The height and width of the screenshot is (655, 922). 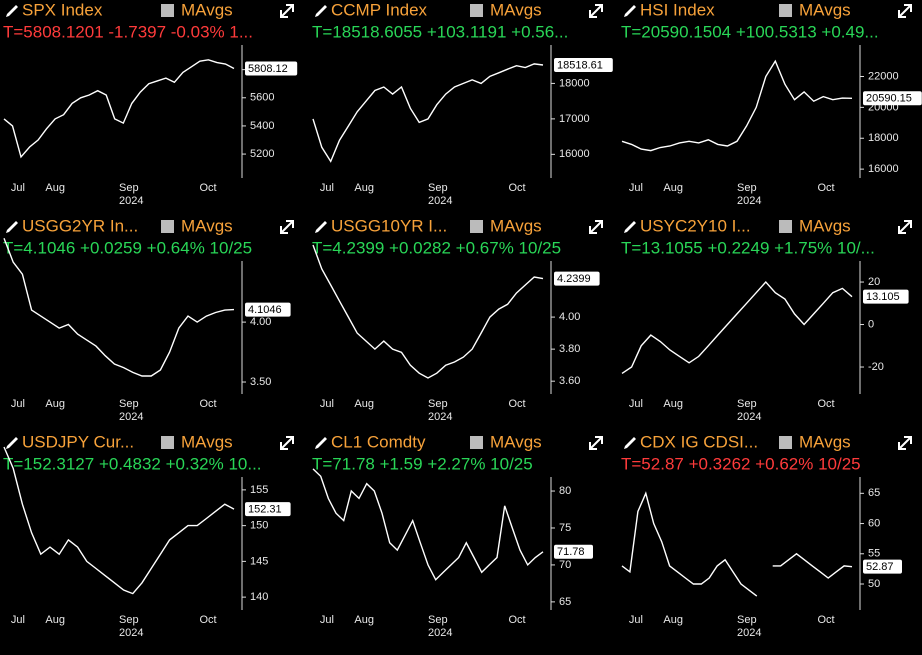 I want to click on y-tick-label: 18000, so click(x=574, y=83).